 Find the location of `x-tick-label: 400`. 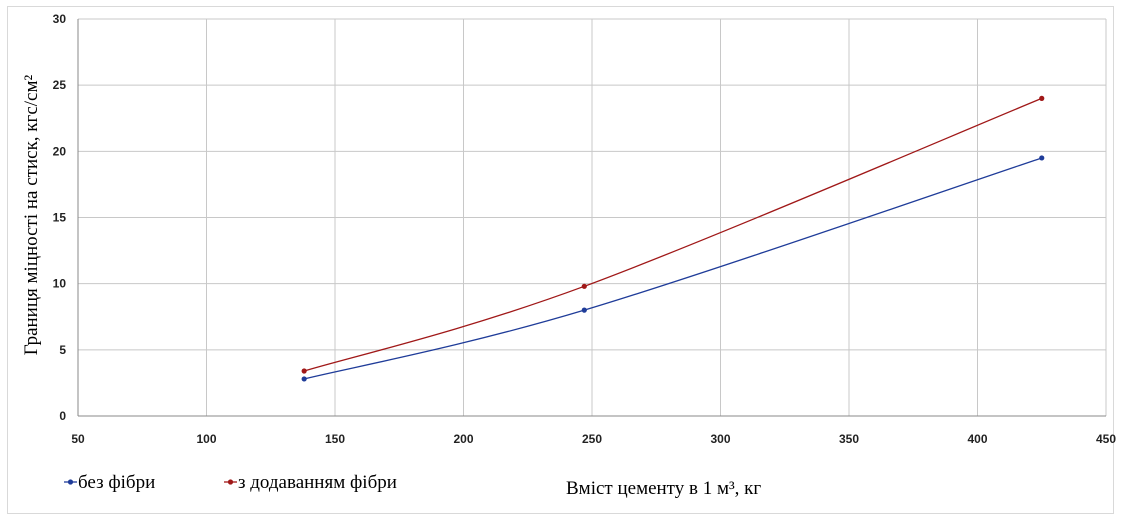

x-tick-label: 400 is located at coordinates (977, 439).